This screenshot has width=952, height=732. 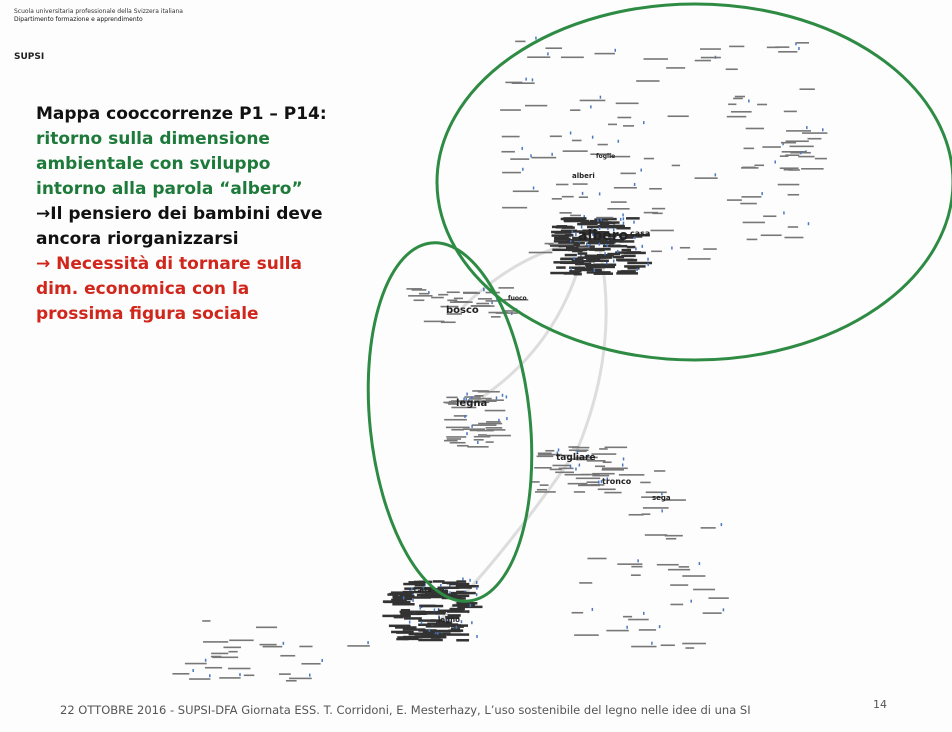 I want to click on text-line: → Necessità di tornare sulla, so click(x=169, y=264).